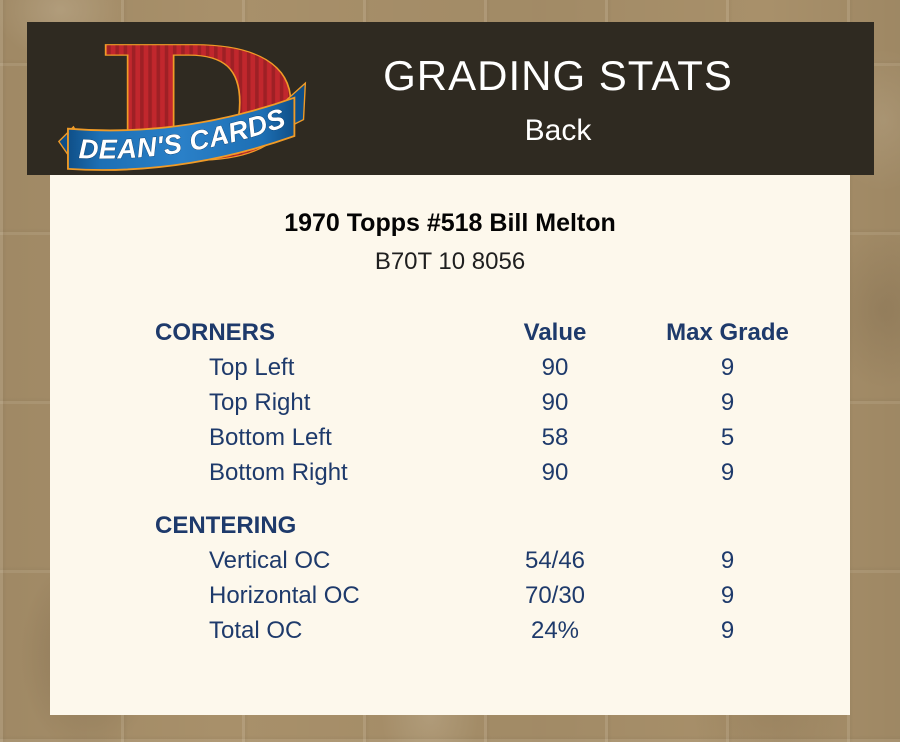 This screenshot has height=742, width=900. What do you see at coordinates (477, 525) in the screenshot?
I see `table-section-row: CENTERING` at bounding box center [477, 525].